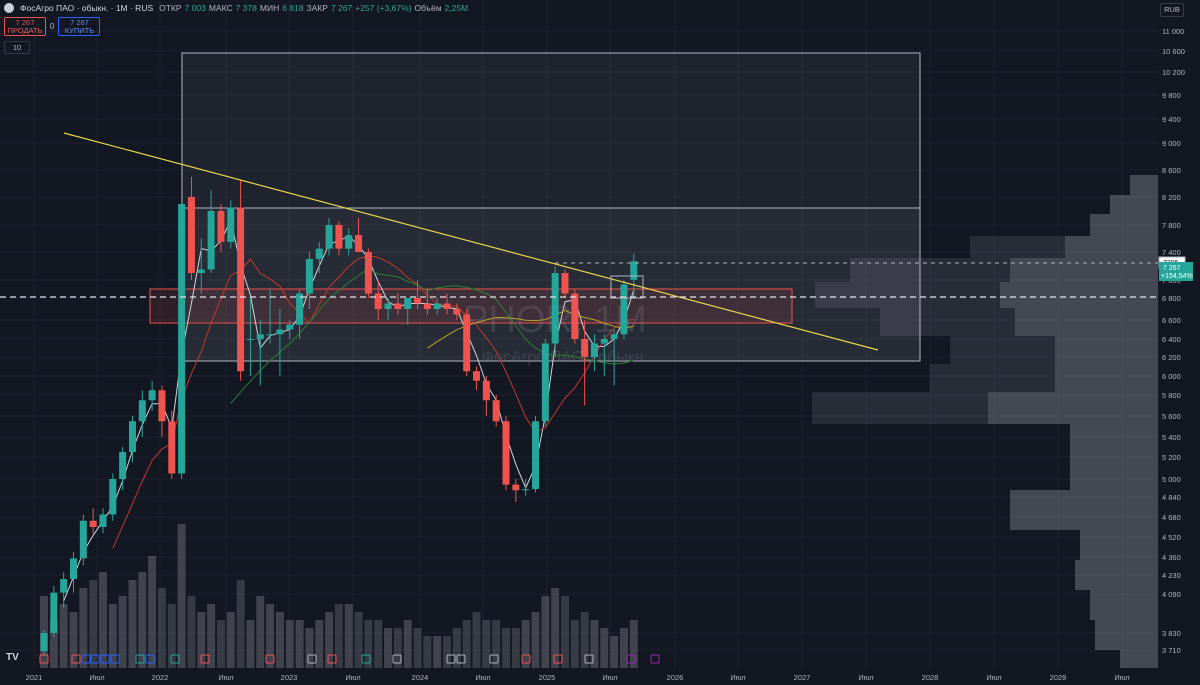 The image size is (1200, 685). I want to click on y-tick-label: 8 200, so click(1171, 197).